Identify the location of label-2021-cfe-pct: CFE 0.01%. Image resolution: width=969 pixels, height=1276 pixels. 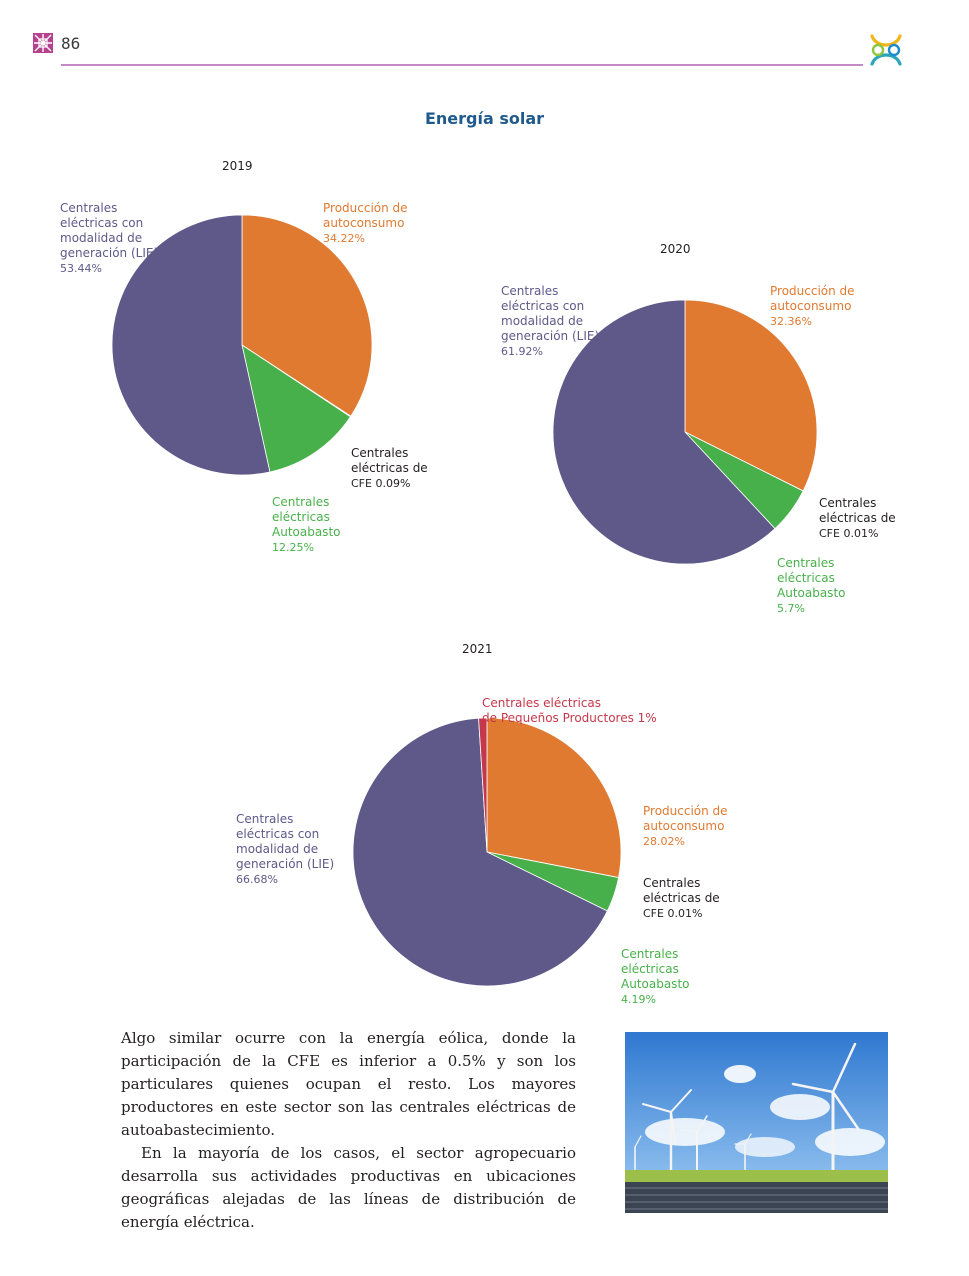
(673, 913).